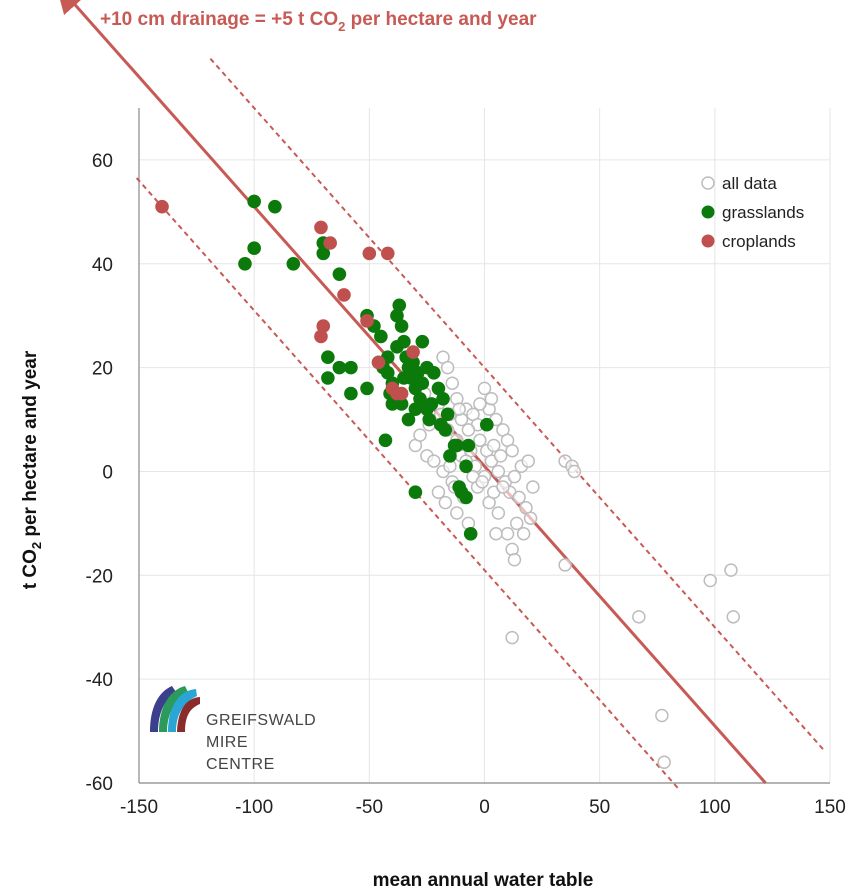  I want to click on legend-label-croplands: croplands, so click(759, 241).